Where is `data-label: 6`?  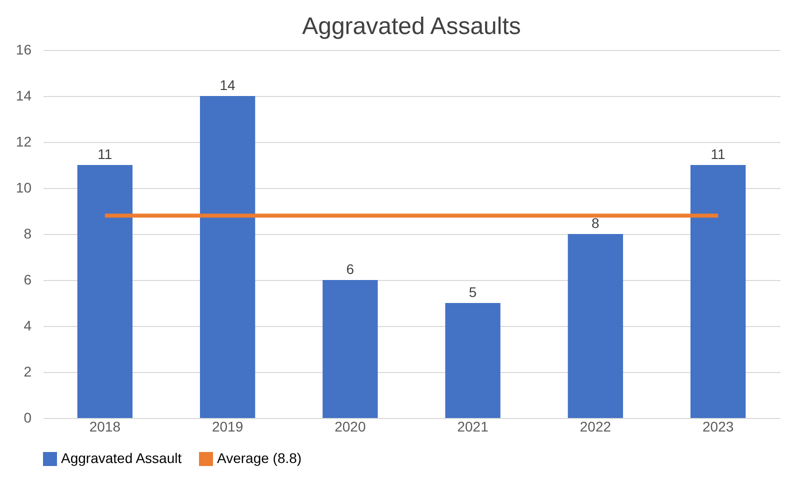 data-label: 6 is located at coordinates (350, 269).